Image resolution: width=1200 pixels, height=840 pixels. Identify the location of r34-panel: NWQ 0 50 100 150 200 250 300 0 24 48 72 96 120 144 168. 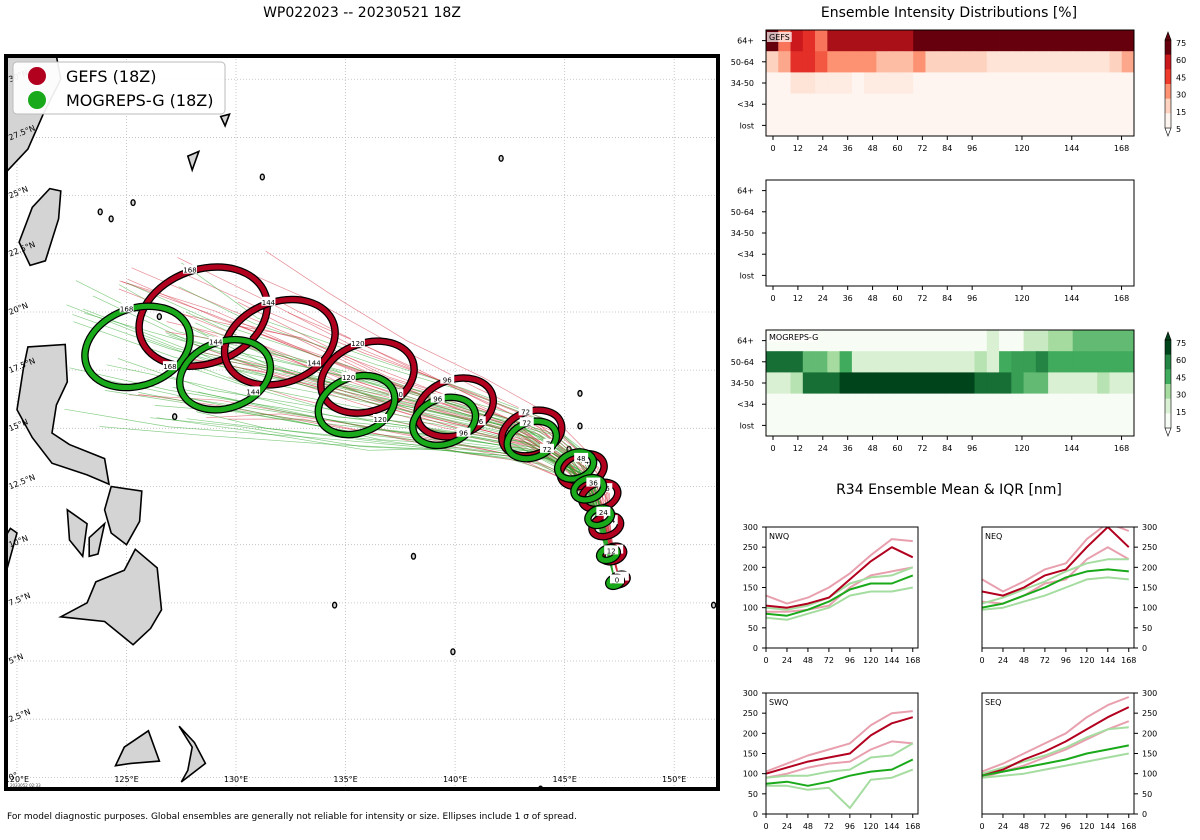
(832, 594).